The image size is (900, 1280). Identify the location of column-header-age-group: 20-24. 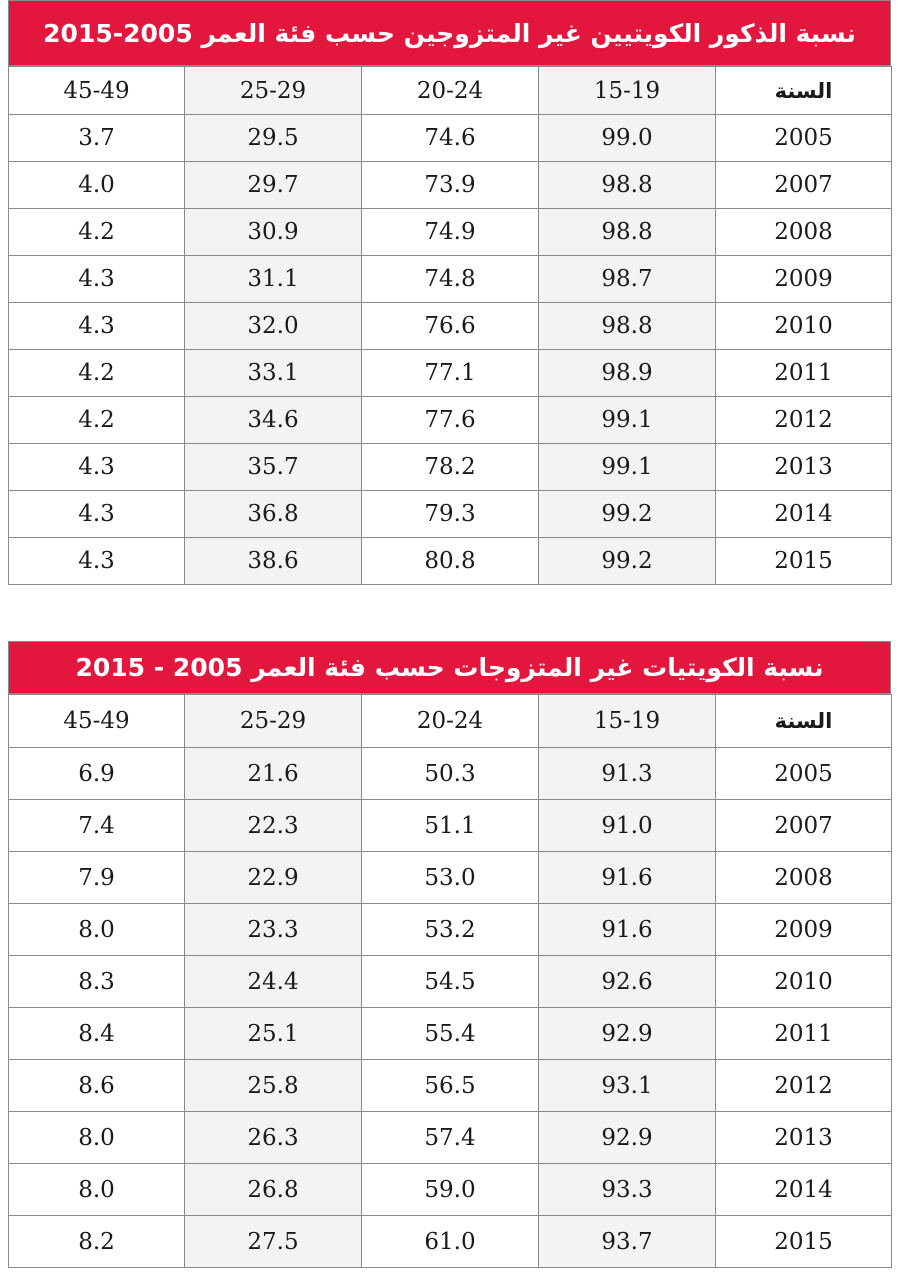
(450, 721).